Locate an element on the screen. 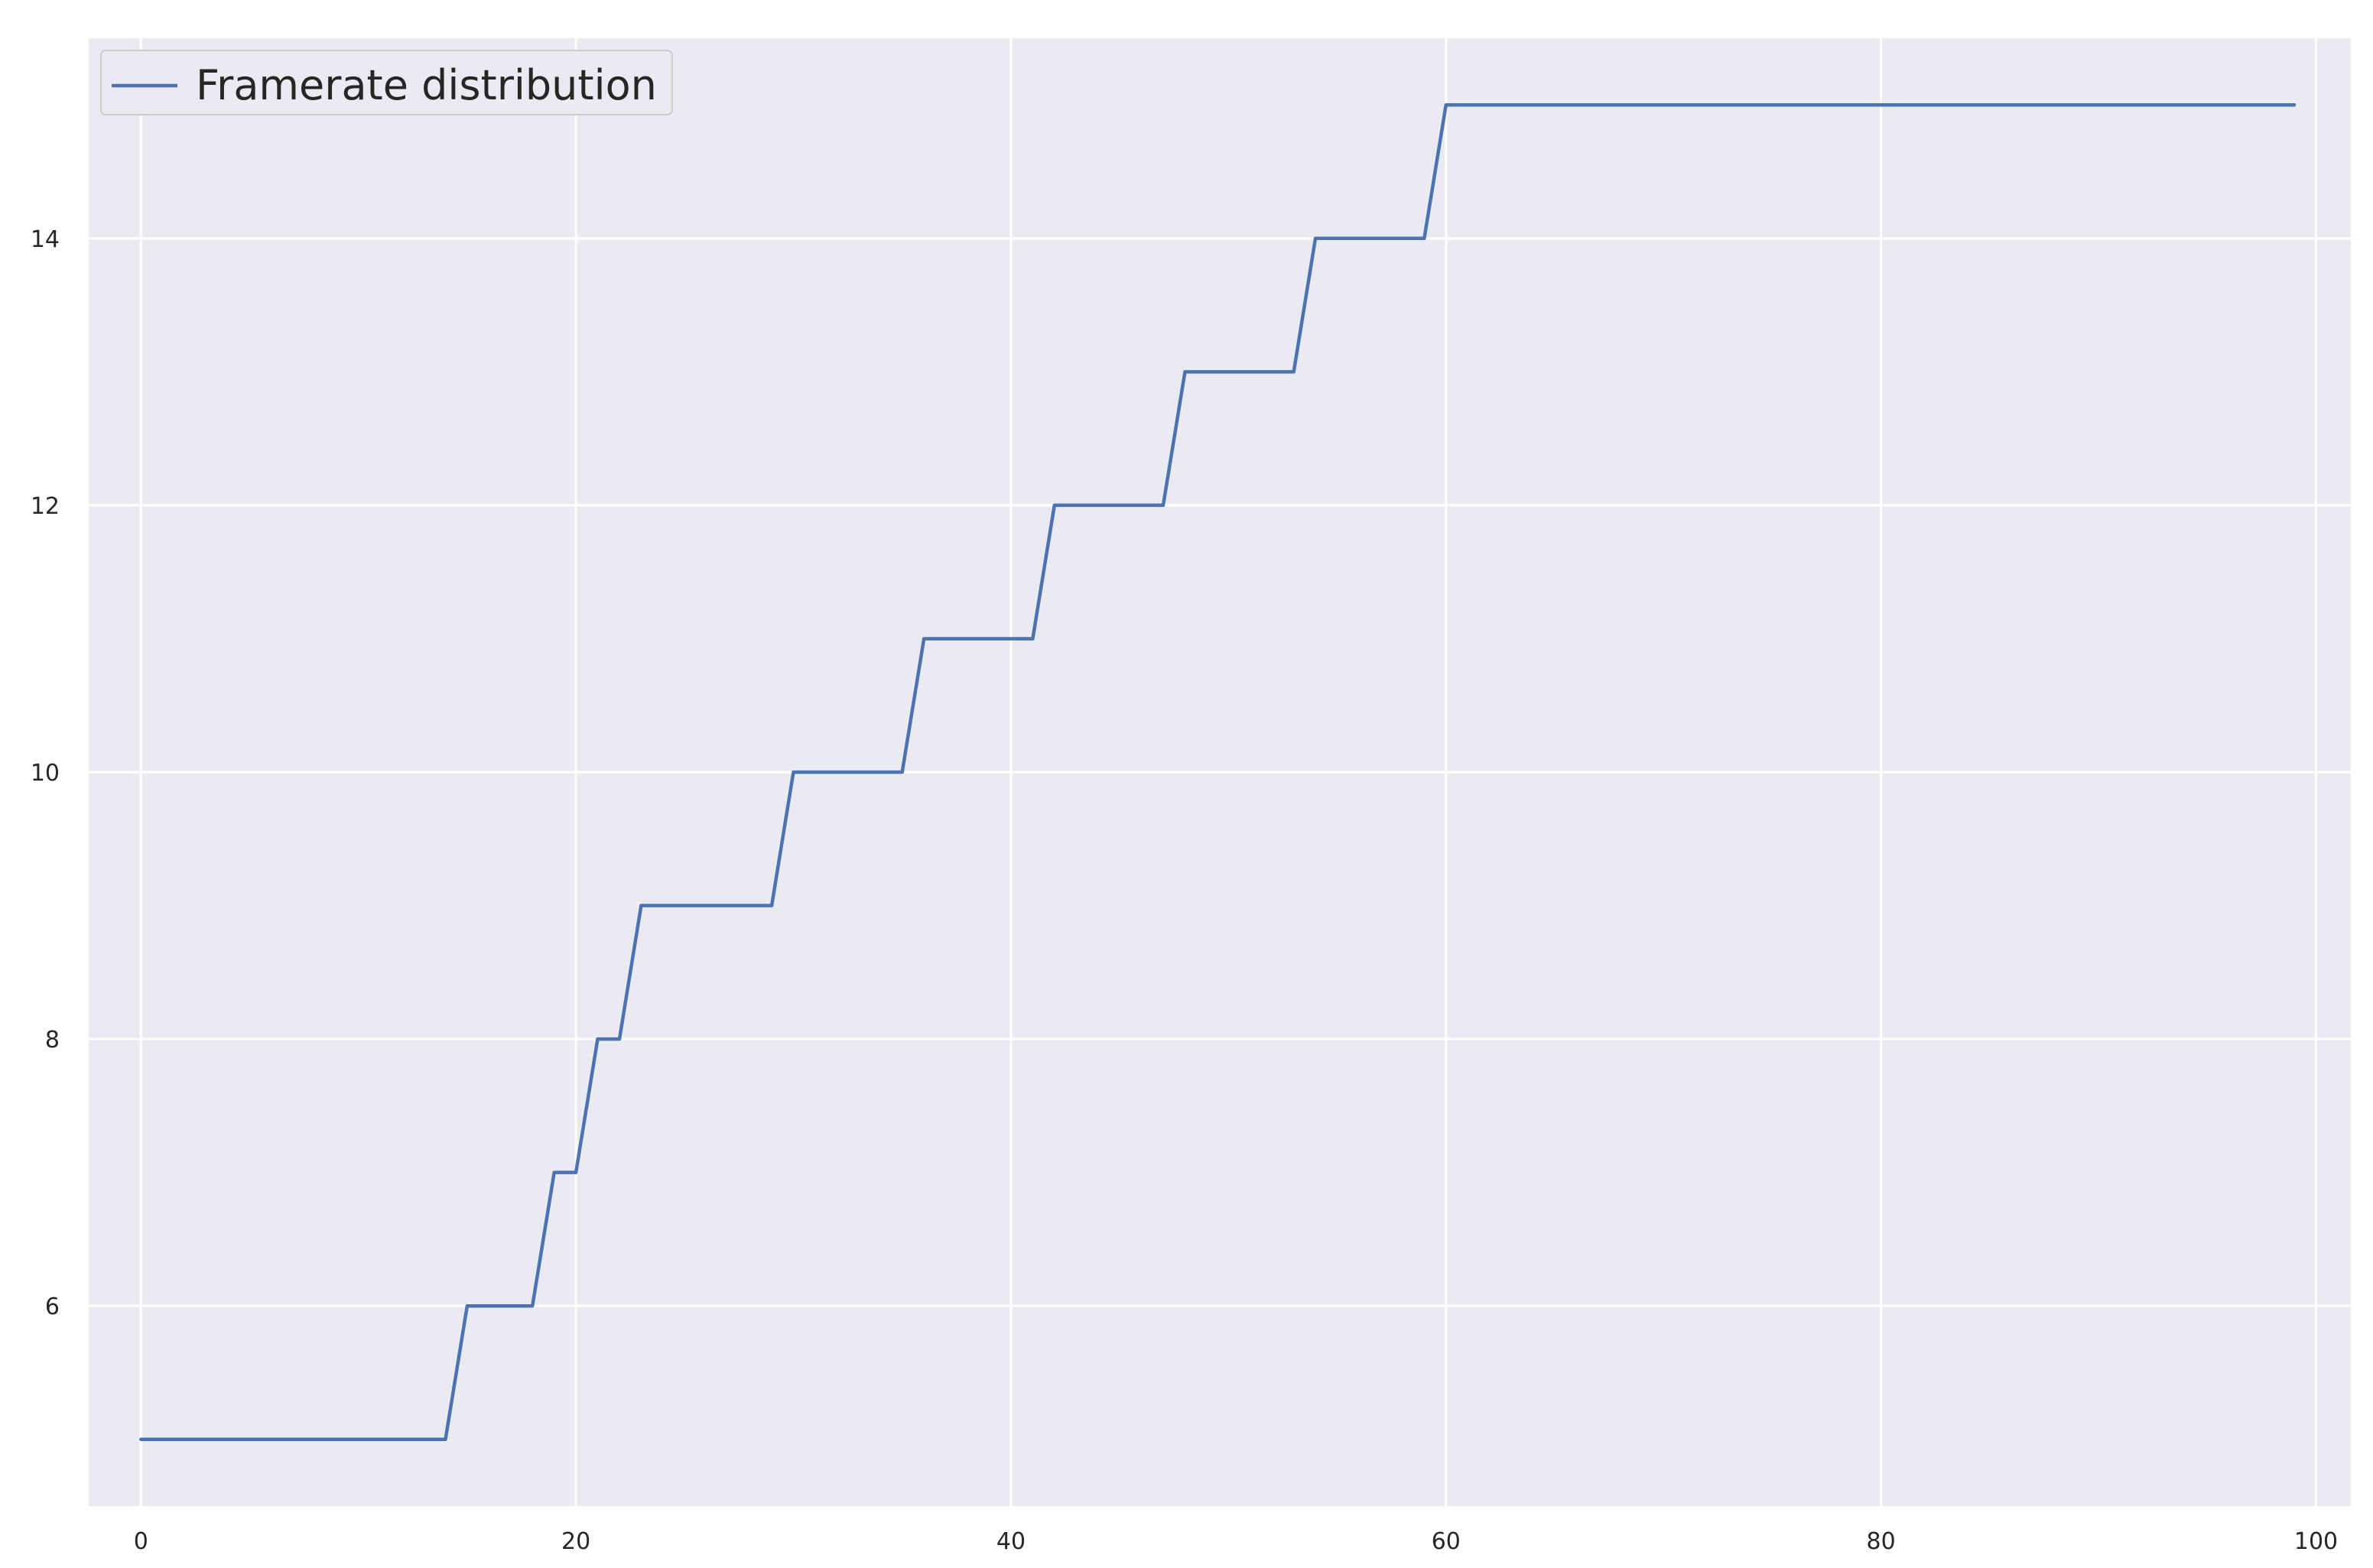 Image resolution: width=2373 pixels, height=1568 pixels. y-tick-label: 10 is located at coordinates (45, 773).